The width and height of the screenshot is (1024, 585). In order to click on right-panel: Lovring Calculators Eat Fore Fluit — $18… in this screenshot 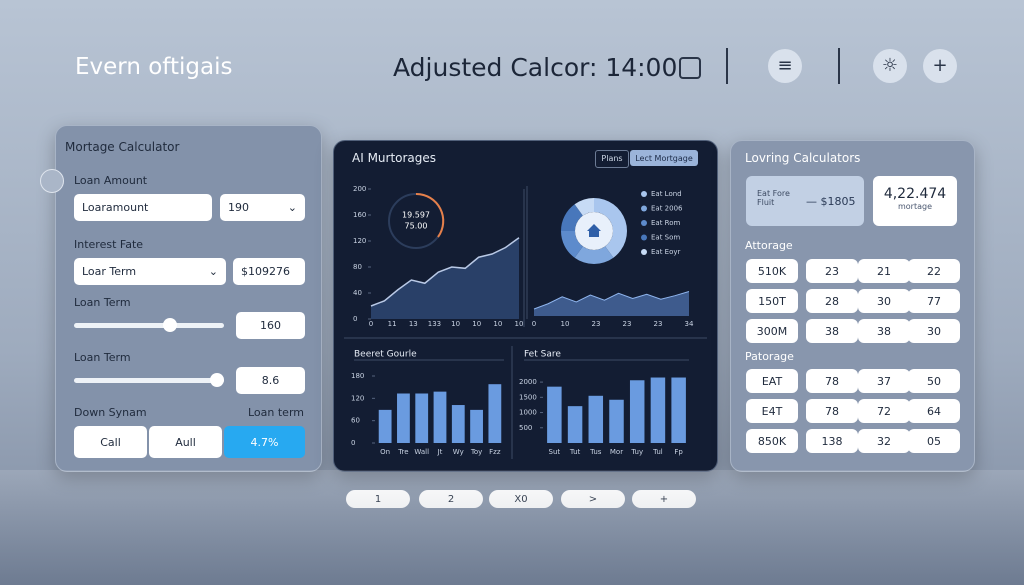, I will do `click(852, 306)`.